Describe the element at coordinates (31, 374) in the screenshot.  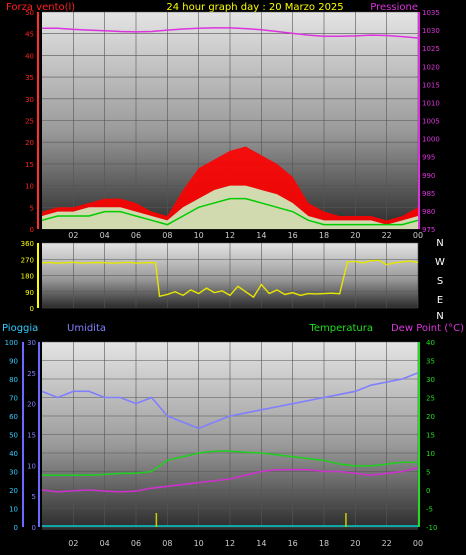
I see `humidity-y-tick: 25` at that location.